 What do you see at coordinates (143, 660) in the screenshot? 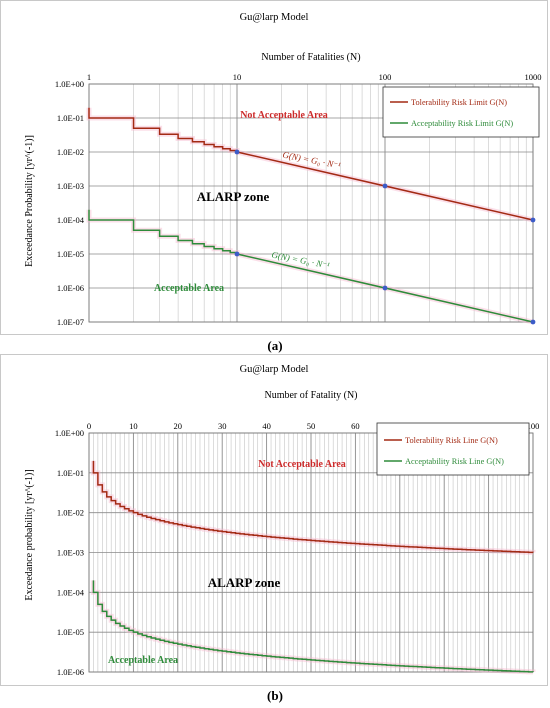
I see `acceptable-area-label-b: Acceptable Area` at bounding box center [143, 660].